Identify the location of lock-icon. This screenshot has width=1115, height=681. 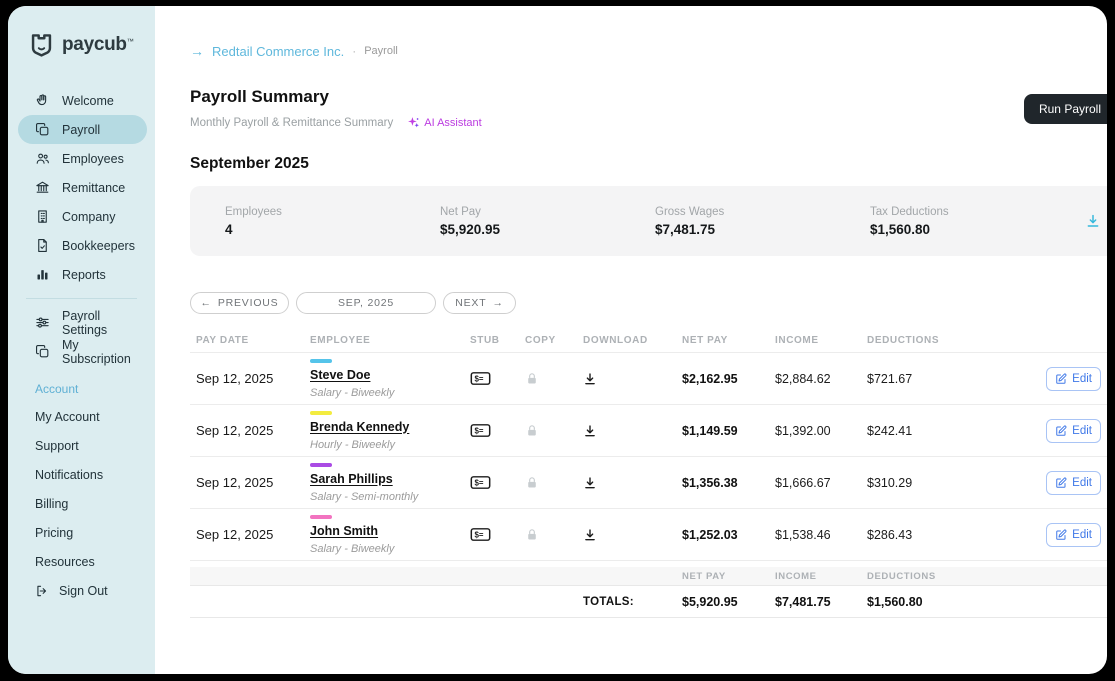
(532, 378).